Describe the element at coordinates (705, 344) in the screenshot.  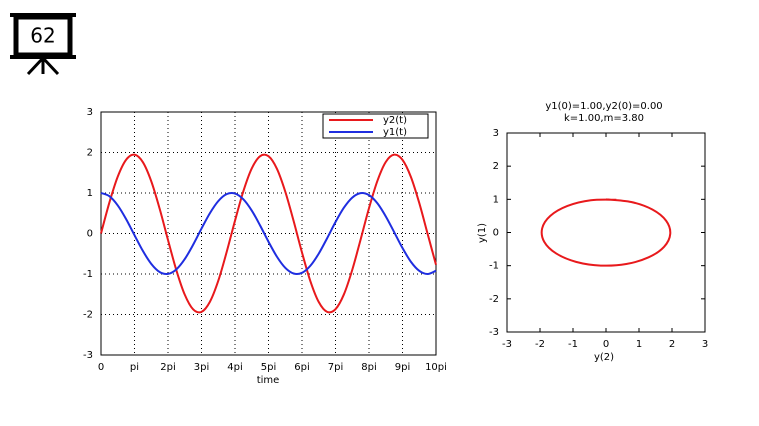
I see `x-tick-label: 3` at that location.